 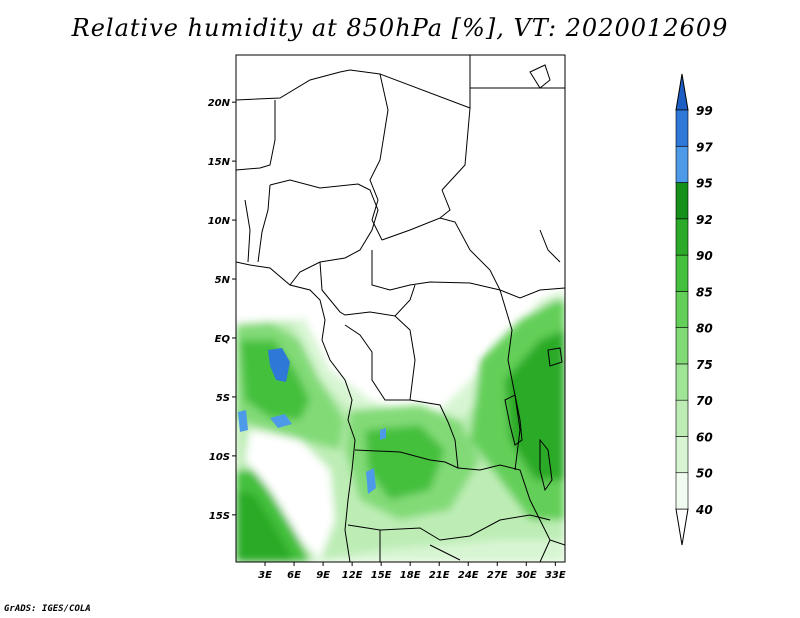 I want to click on lat-tick-label: 5S, so click(x=223, y=398).